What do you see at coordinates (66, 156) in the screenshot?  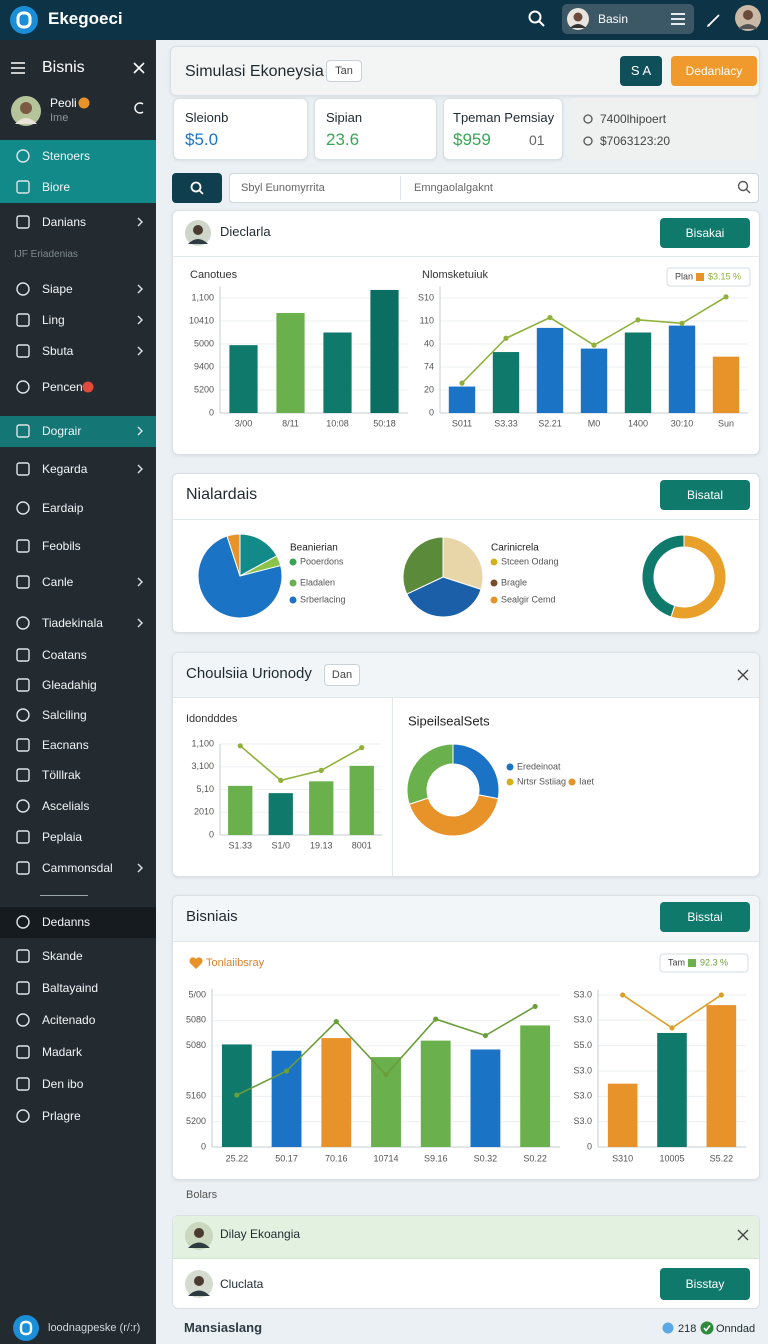 I see `nav-item: Stenoers` at bounding box center [66, 156].